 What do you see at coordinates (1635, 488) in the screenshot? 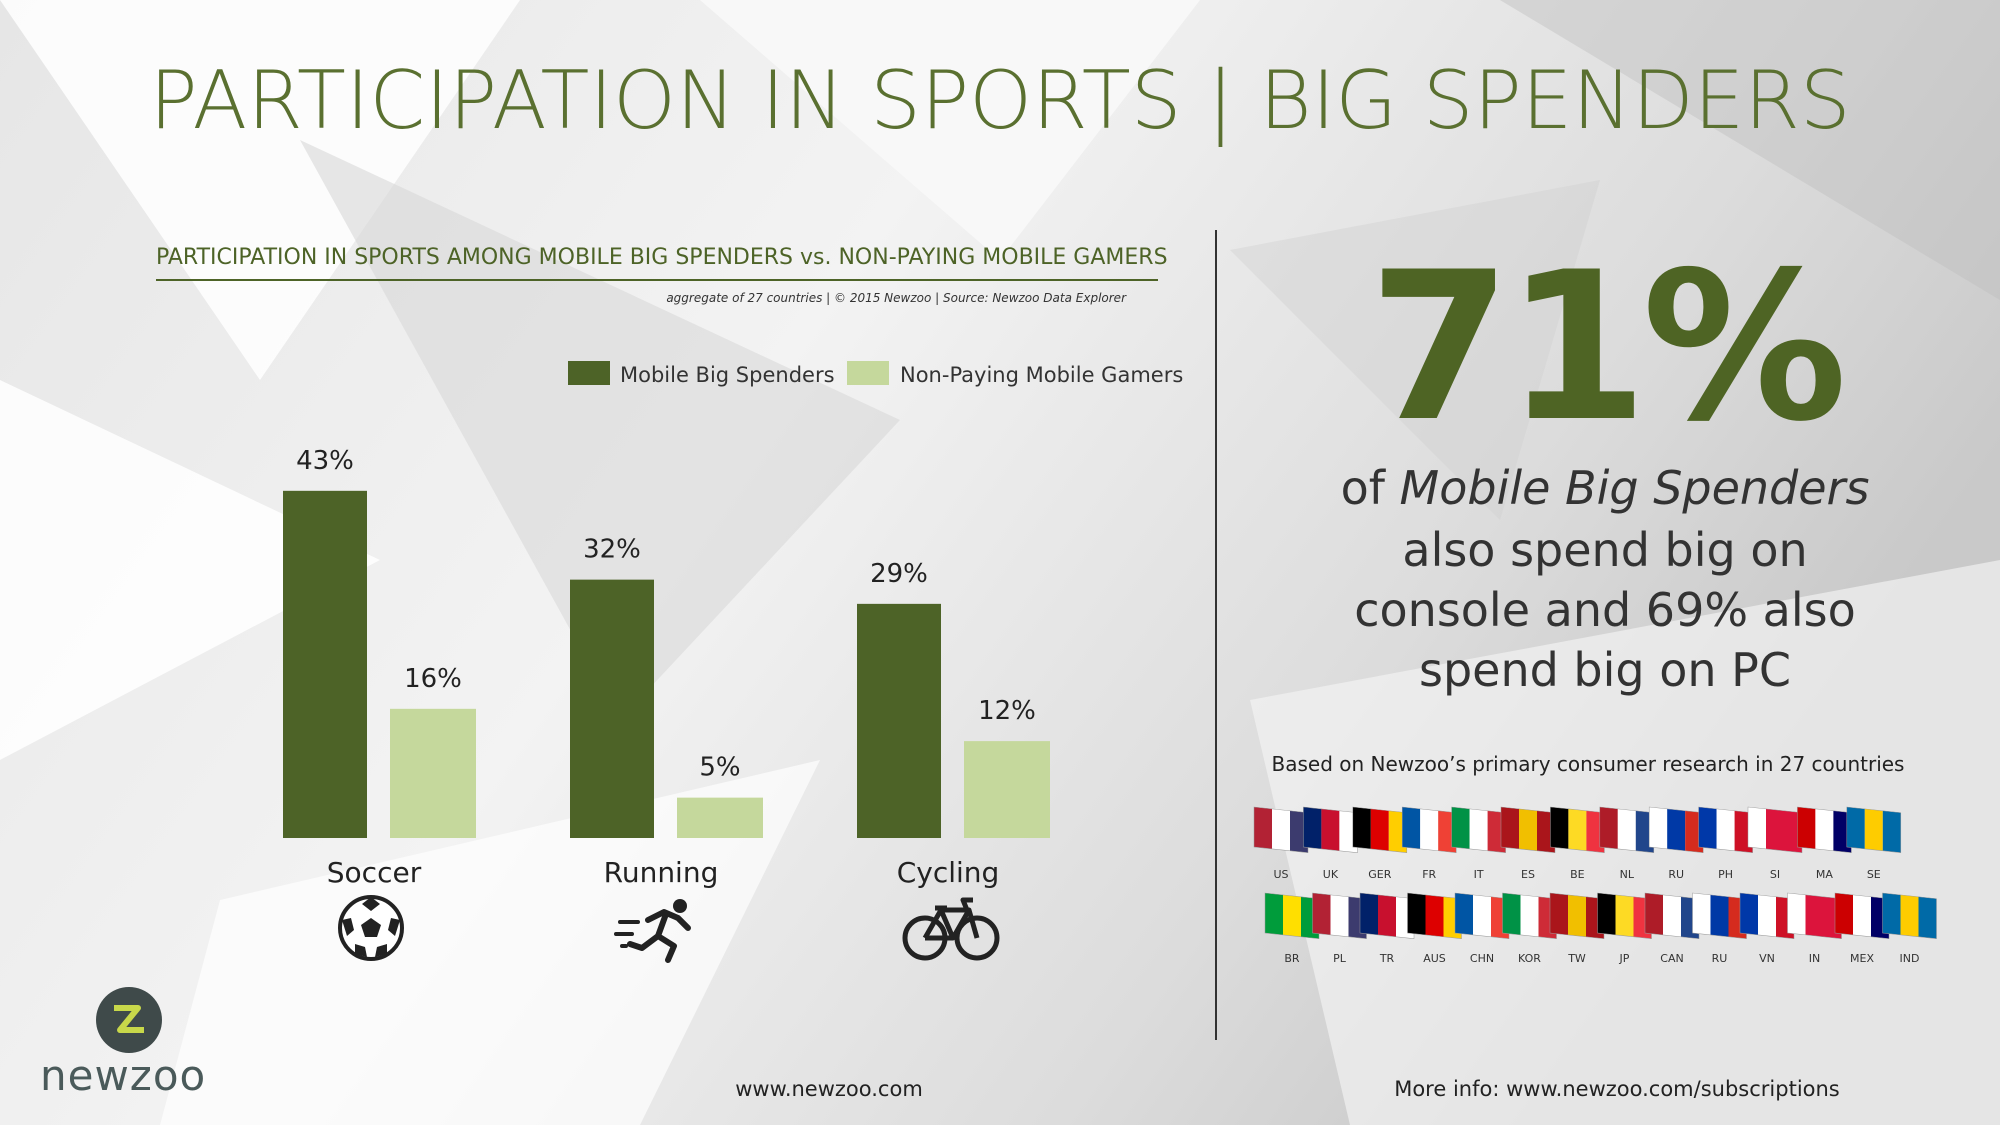
I see `callout-emphasis: Mobile Big Spenders` at bounding box center [1635, 488].